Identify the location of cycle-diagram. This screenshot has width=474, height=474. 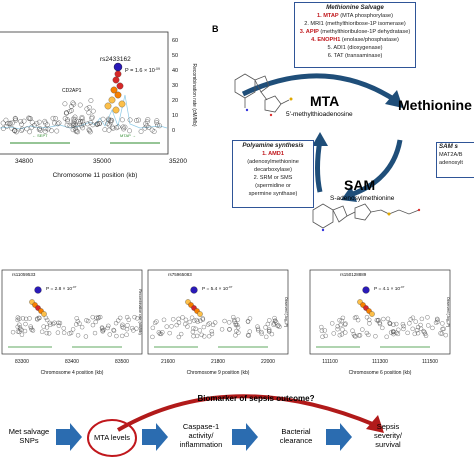
(327, 152).